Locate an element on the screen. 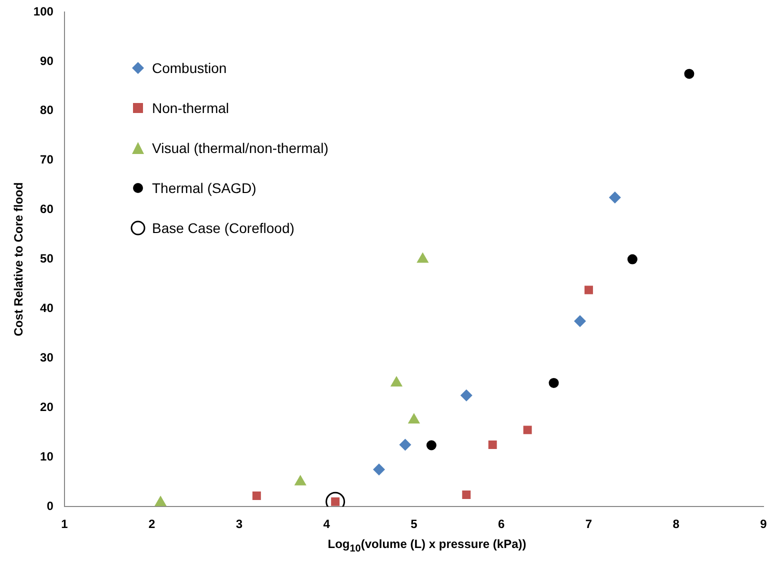  x-tick-label: 1 is located at coordinates (64, 524).